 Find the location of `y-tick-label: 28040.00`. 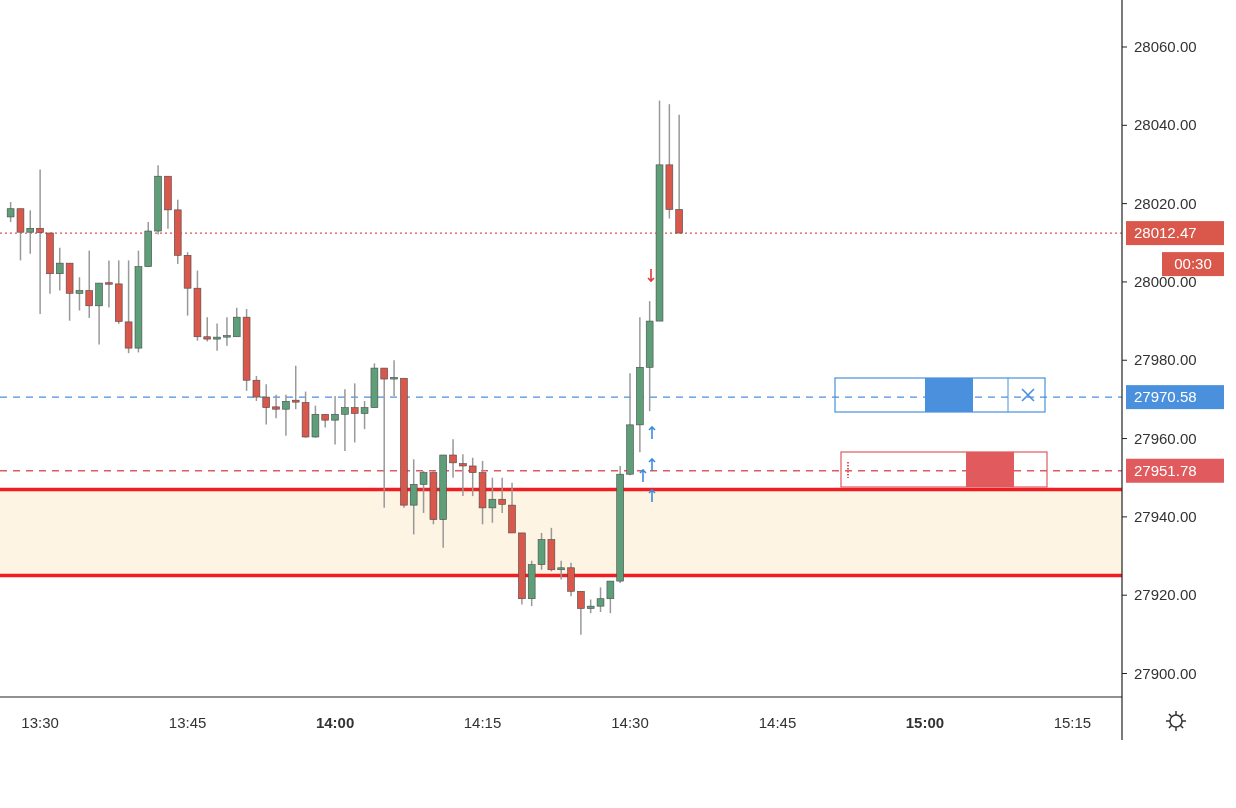

y-tick-label: 28040.00 is located at coordinates (1165, 125).